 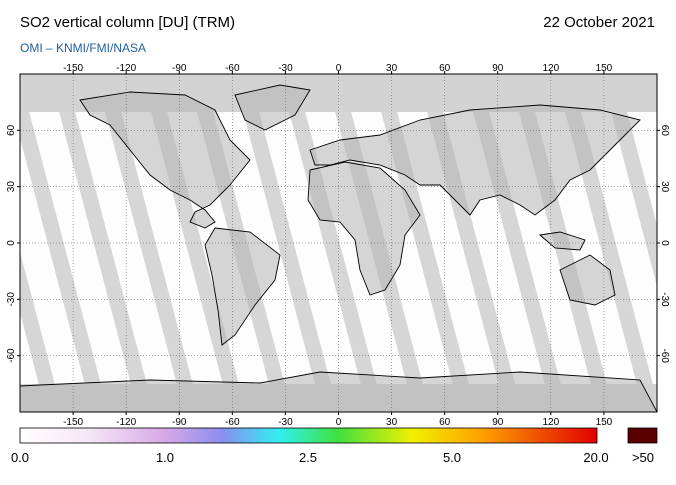 I want to click on subtitle: OMI – KNMI/FMI/NASA, so click(x=83, y=48).